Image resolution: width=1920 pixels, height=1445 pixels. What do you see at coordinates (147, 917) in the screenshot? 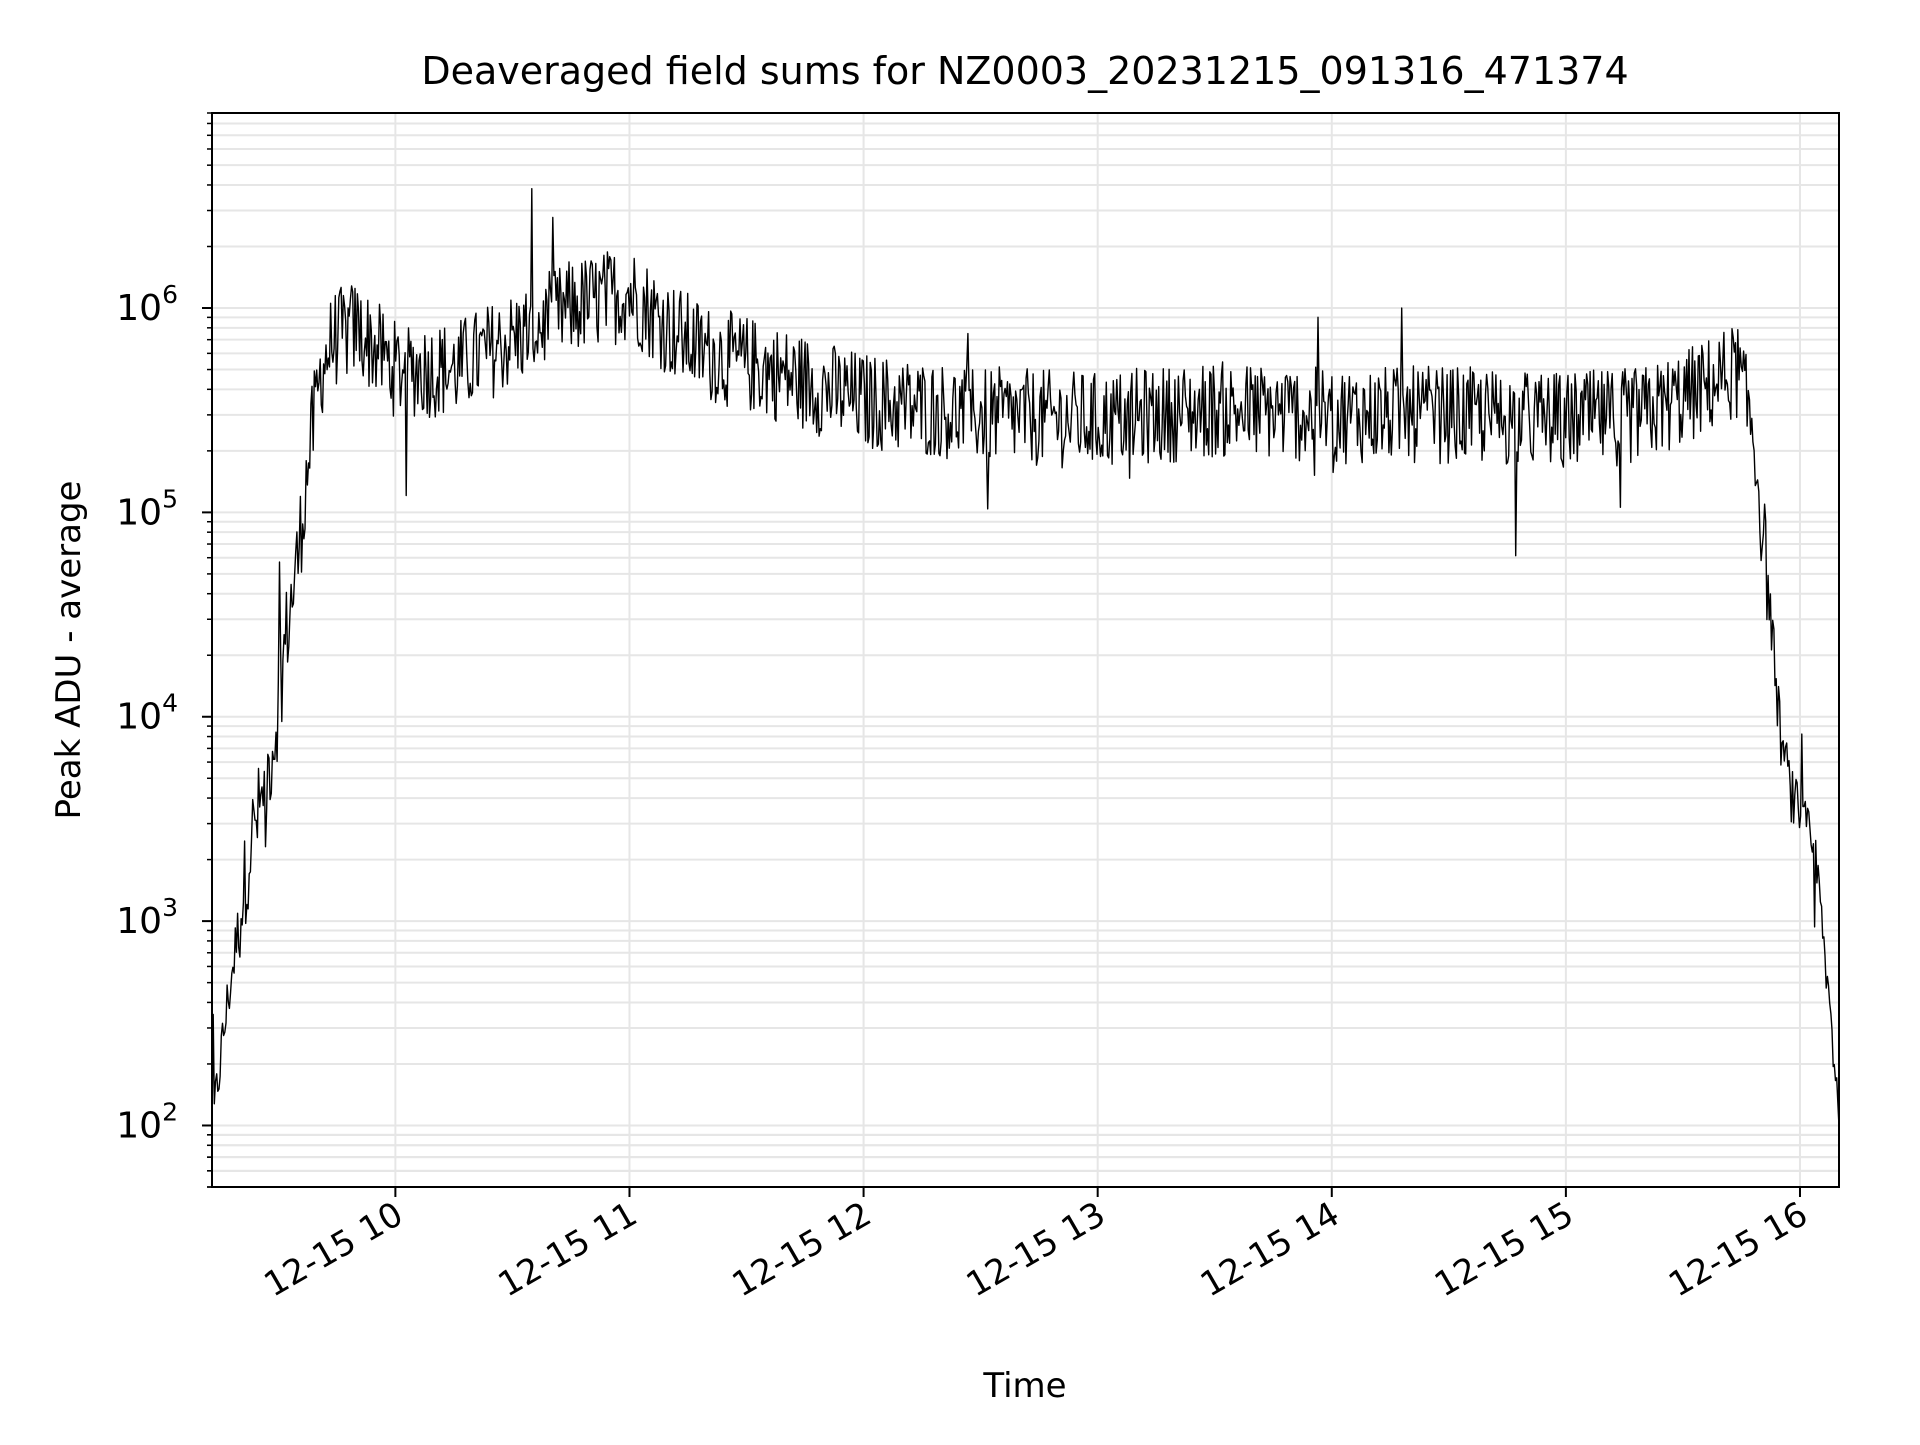
I see `y-tick-label: 10³` at bounding box center [147, 917].